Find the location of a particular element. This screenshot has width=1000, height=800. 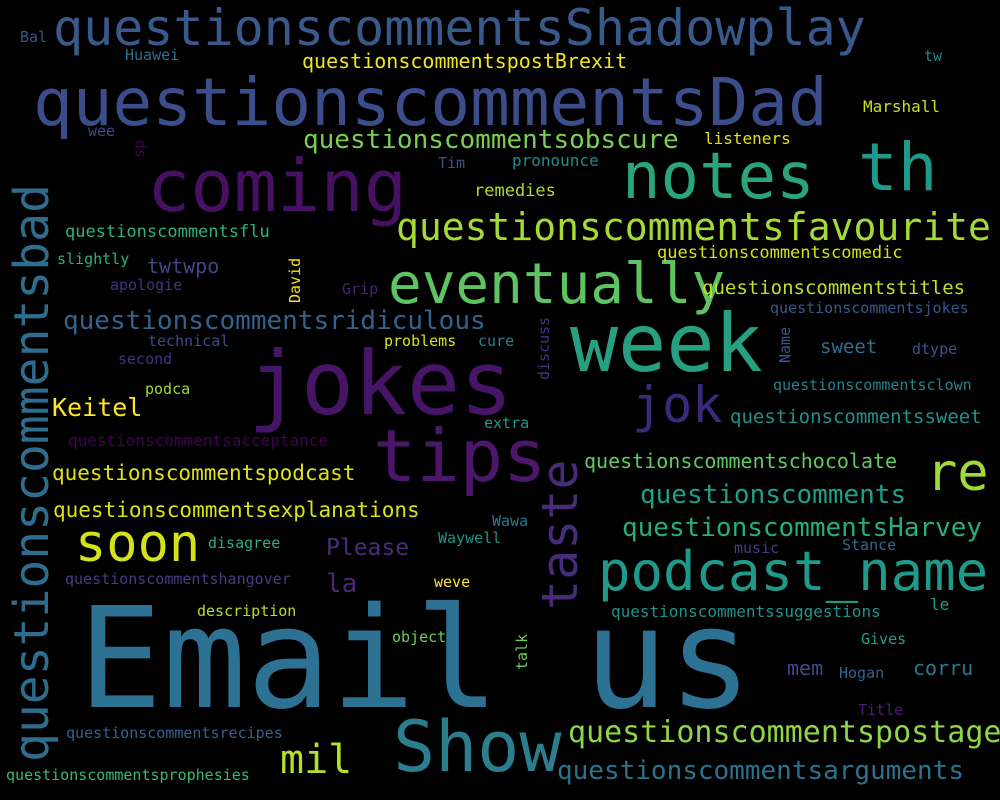

word-sweet: sweet is located at coordinates (849, 347).